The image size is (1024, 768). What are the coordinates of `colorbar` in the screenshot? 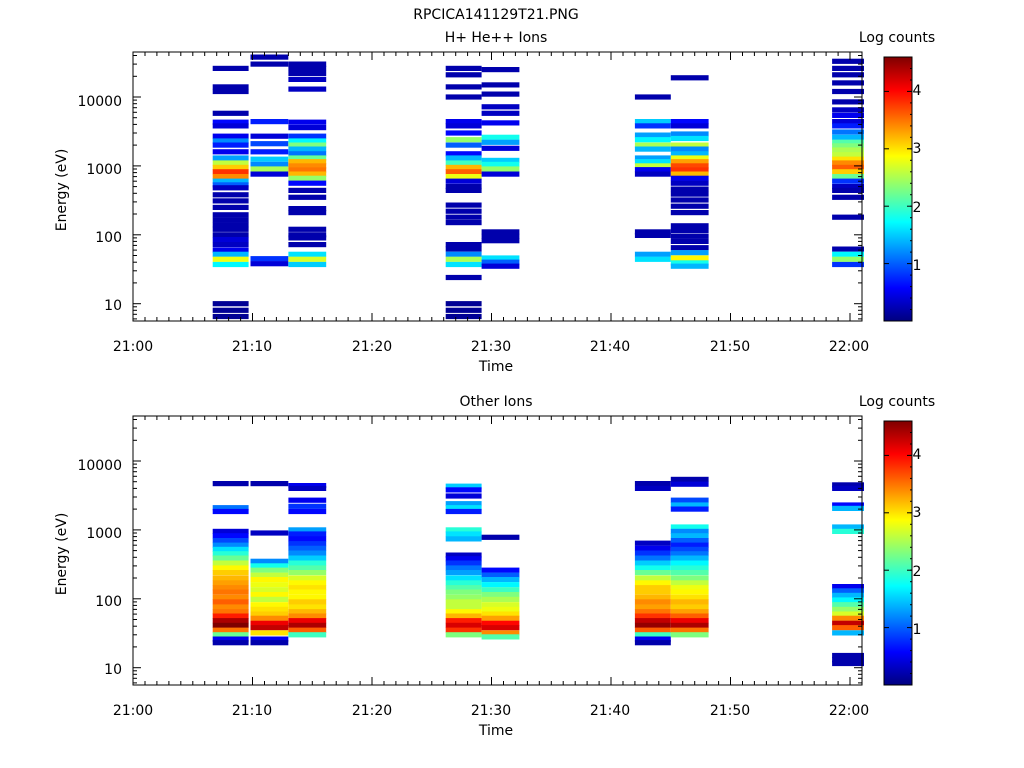 It's located at (898, 553).